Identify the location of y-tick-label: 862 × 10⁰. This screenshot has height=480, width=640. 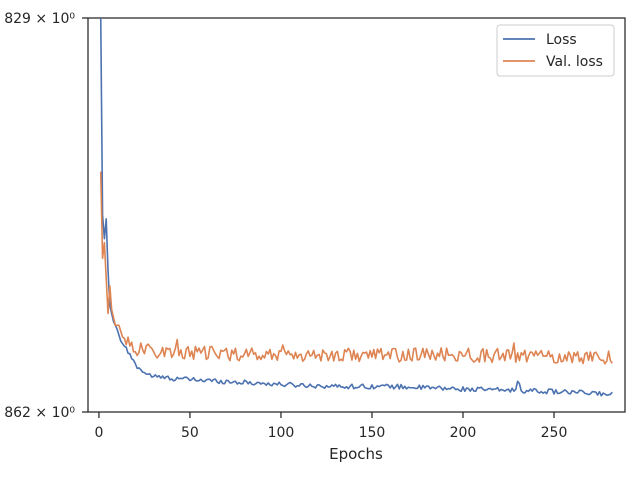
(39, 413).